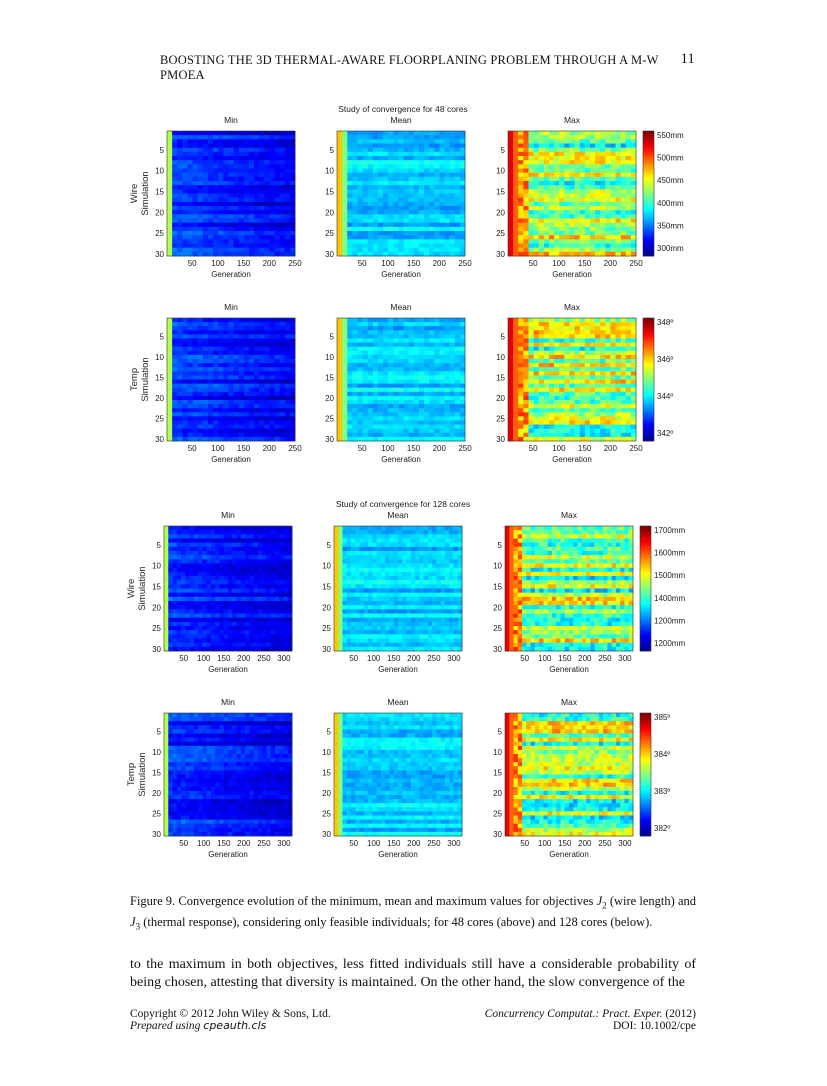 The image size is (827, 1086). What do you see at coordinates (231, 193) in the screenshot?
I see `heatmap-panel` at bounding box center [231, 193].